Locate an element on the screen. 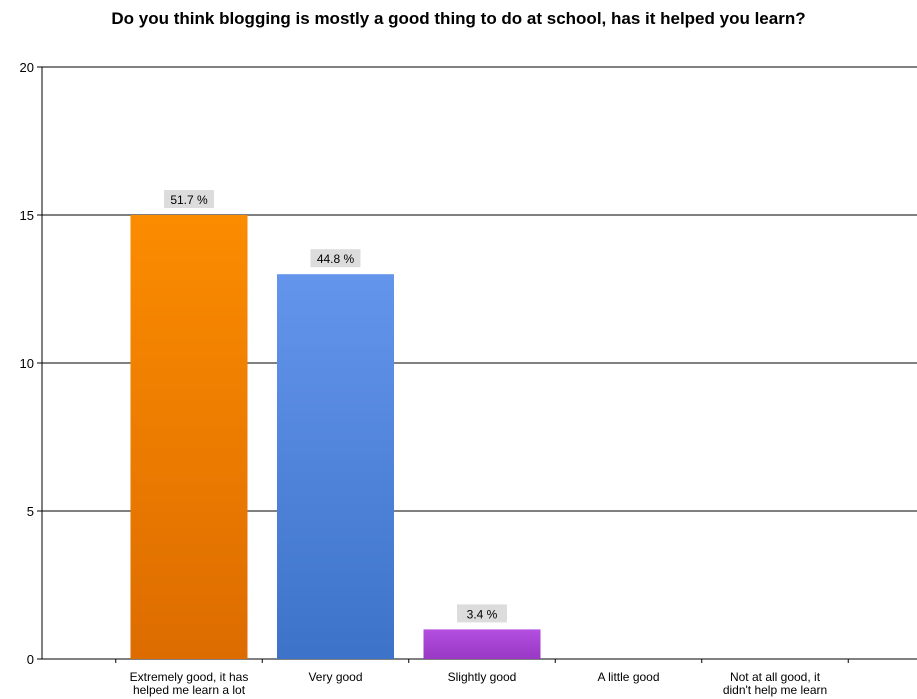 This screenshot has height=699, width=917. x-category-label: Very good is located at coordinates (335, 677).